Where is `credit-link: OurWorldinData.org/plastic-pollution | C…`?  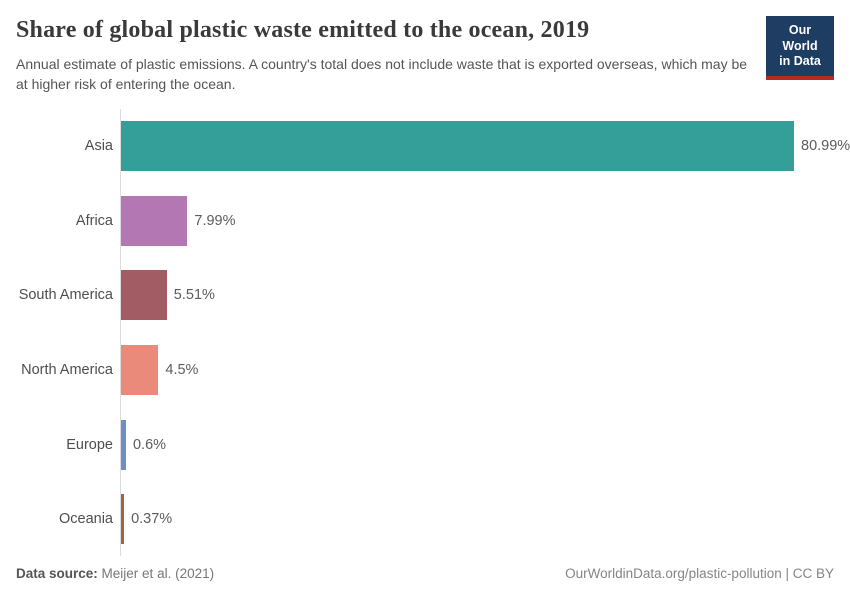
credit-link: OurWorldinData.org/plastic-pollution | C… is located at coordinates (699, 574).